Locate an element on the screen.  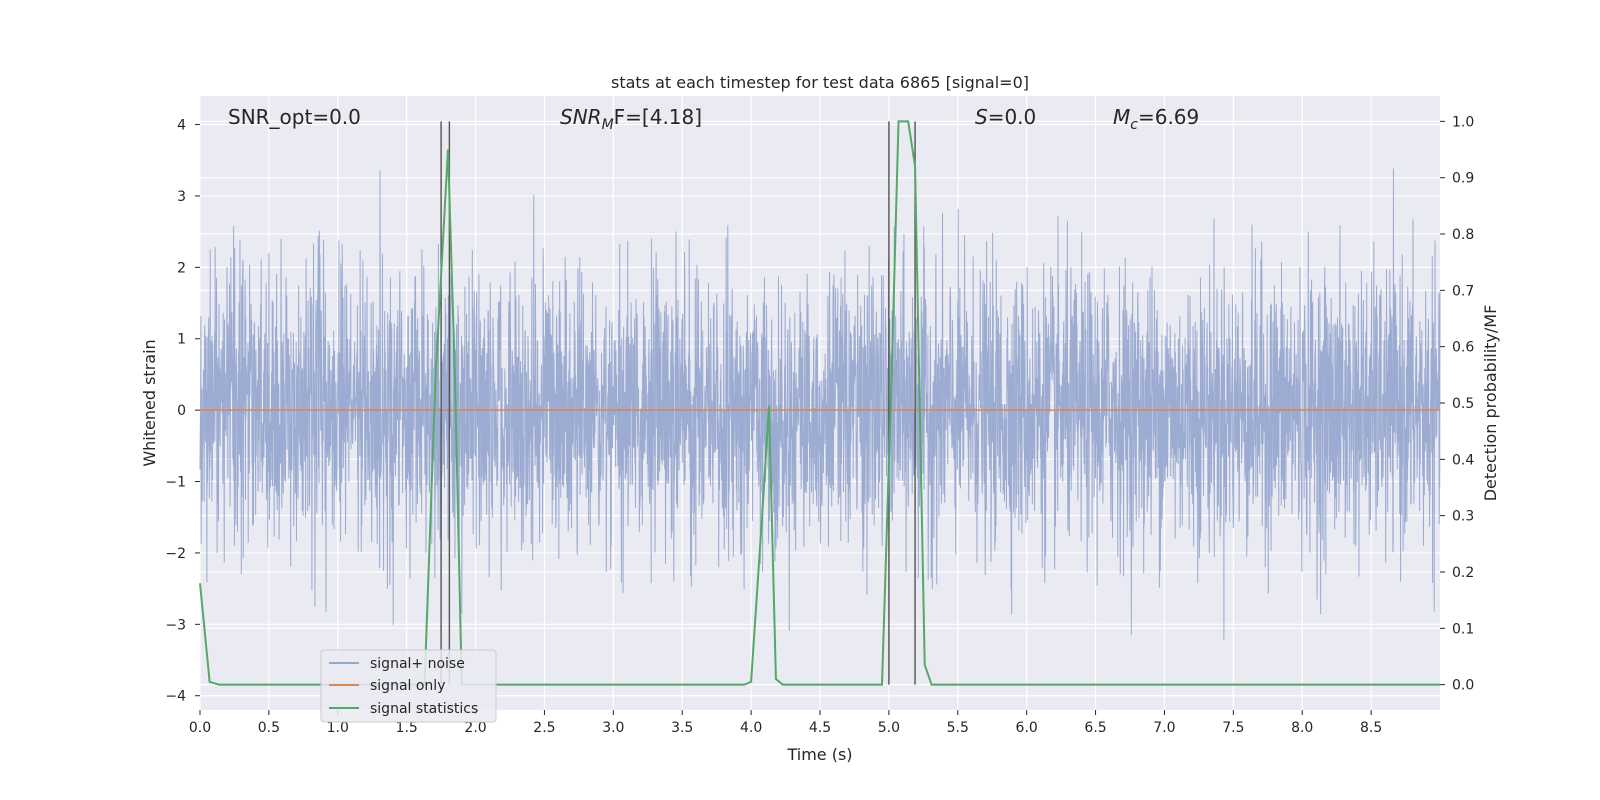
y2-tick-label: 0.8 is located at coordinates (1463, 235).